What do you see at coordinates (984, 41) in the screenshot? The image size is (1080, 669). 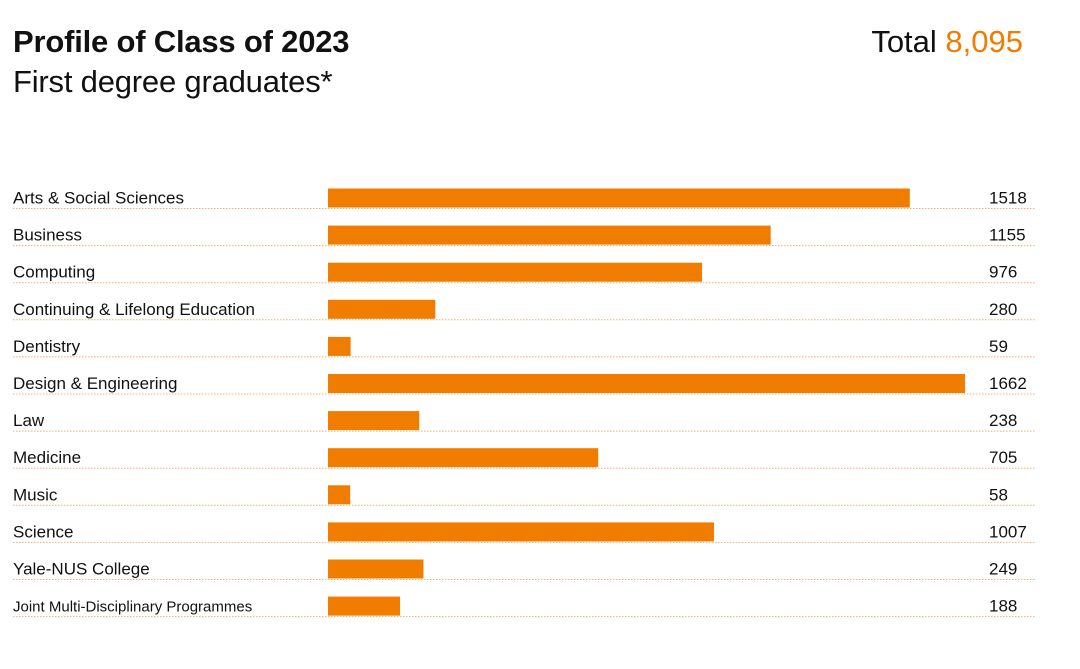 I see `total-value: 8,095` at bounding box center [984, 41].